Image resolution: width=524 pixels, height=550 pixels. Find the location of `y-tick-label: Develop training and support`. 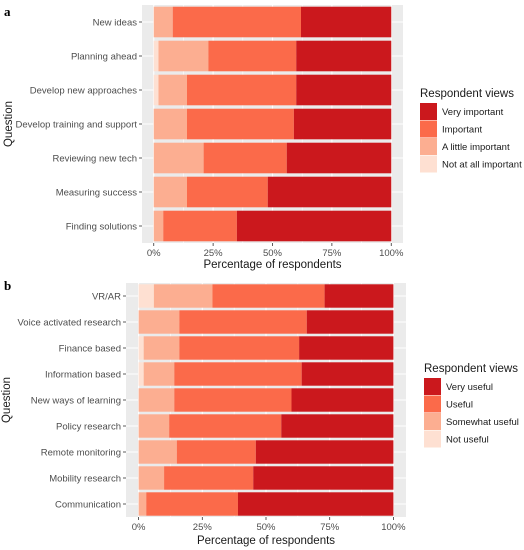

y-tick-label: Develop training and support is located at coordinates (77, 124).